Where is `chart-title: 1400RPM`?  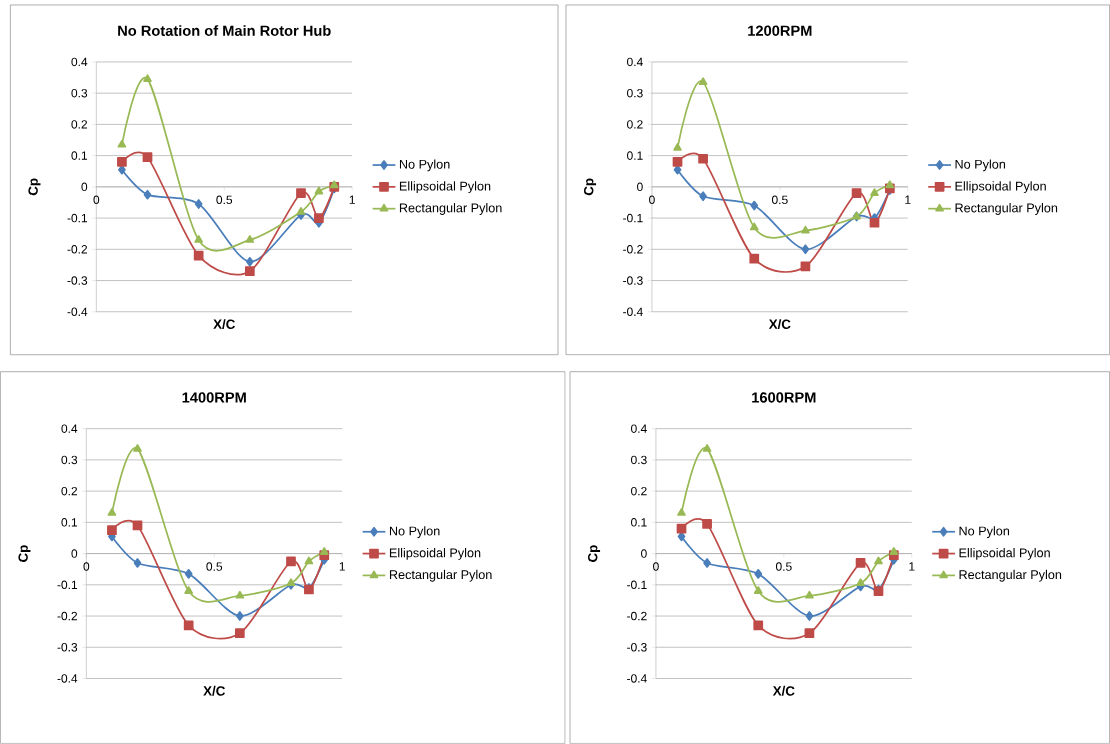
chart-title: 1400RPM is located at coordinates (214, 397).